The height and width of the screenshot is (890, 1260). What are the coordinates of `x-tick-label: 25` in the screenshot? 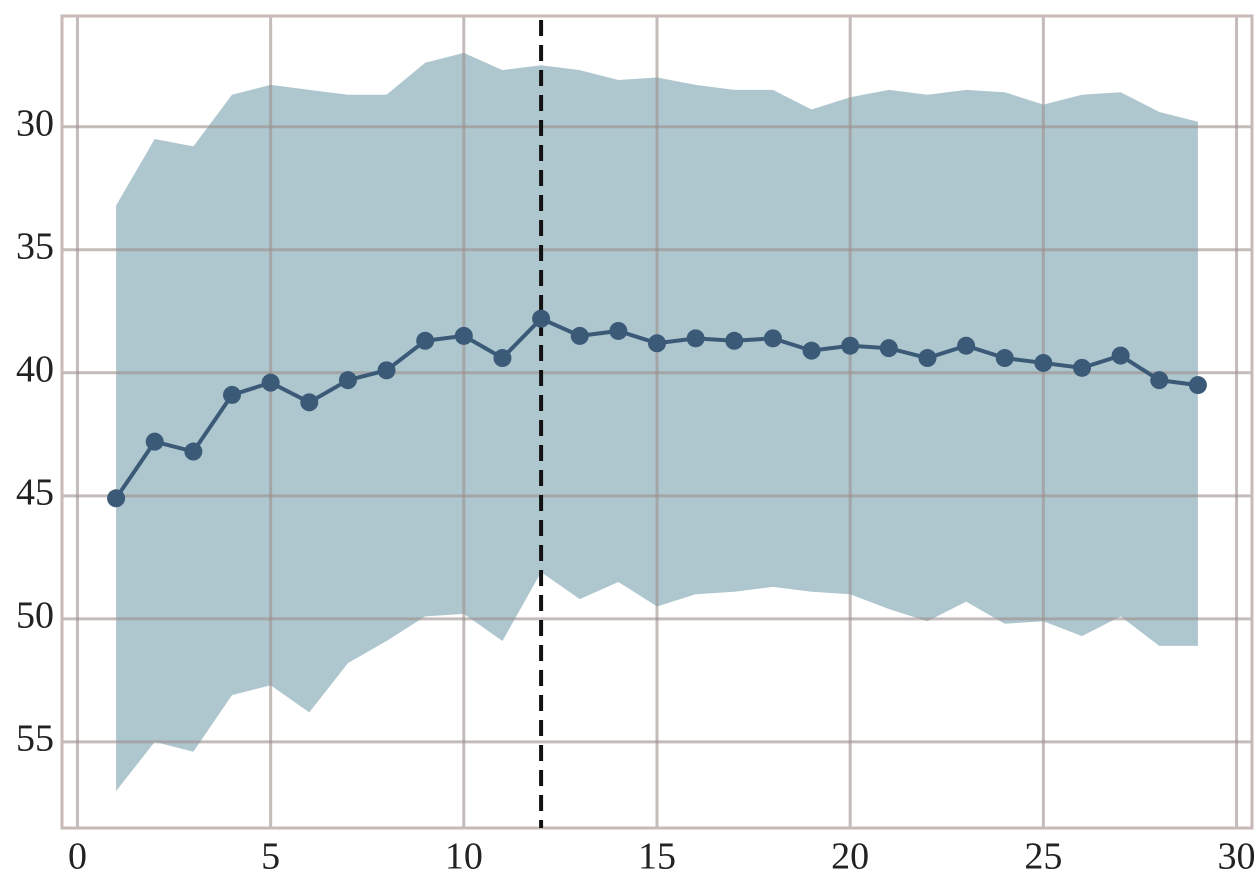 It's located at (1043, 857).